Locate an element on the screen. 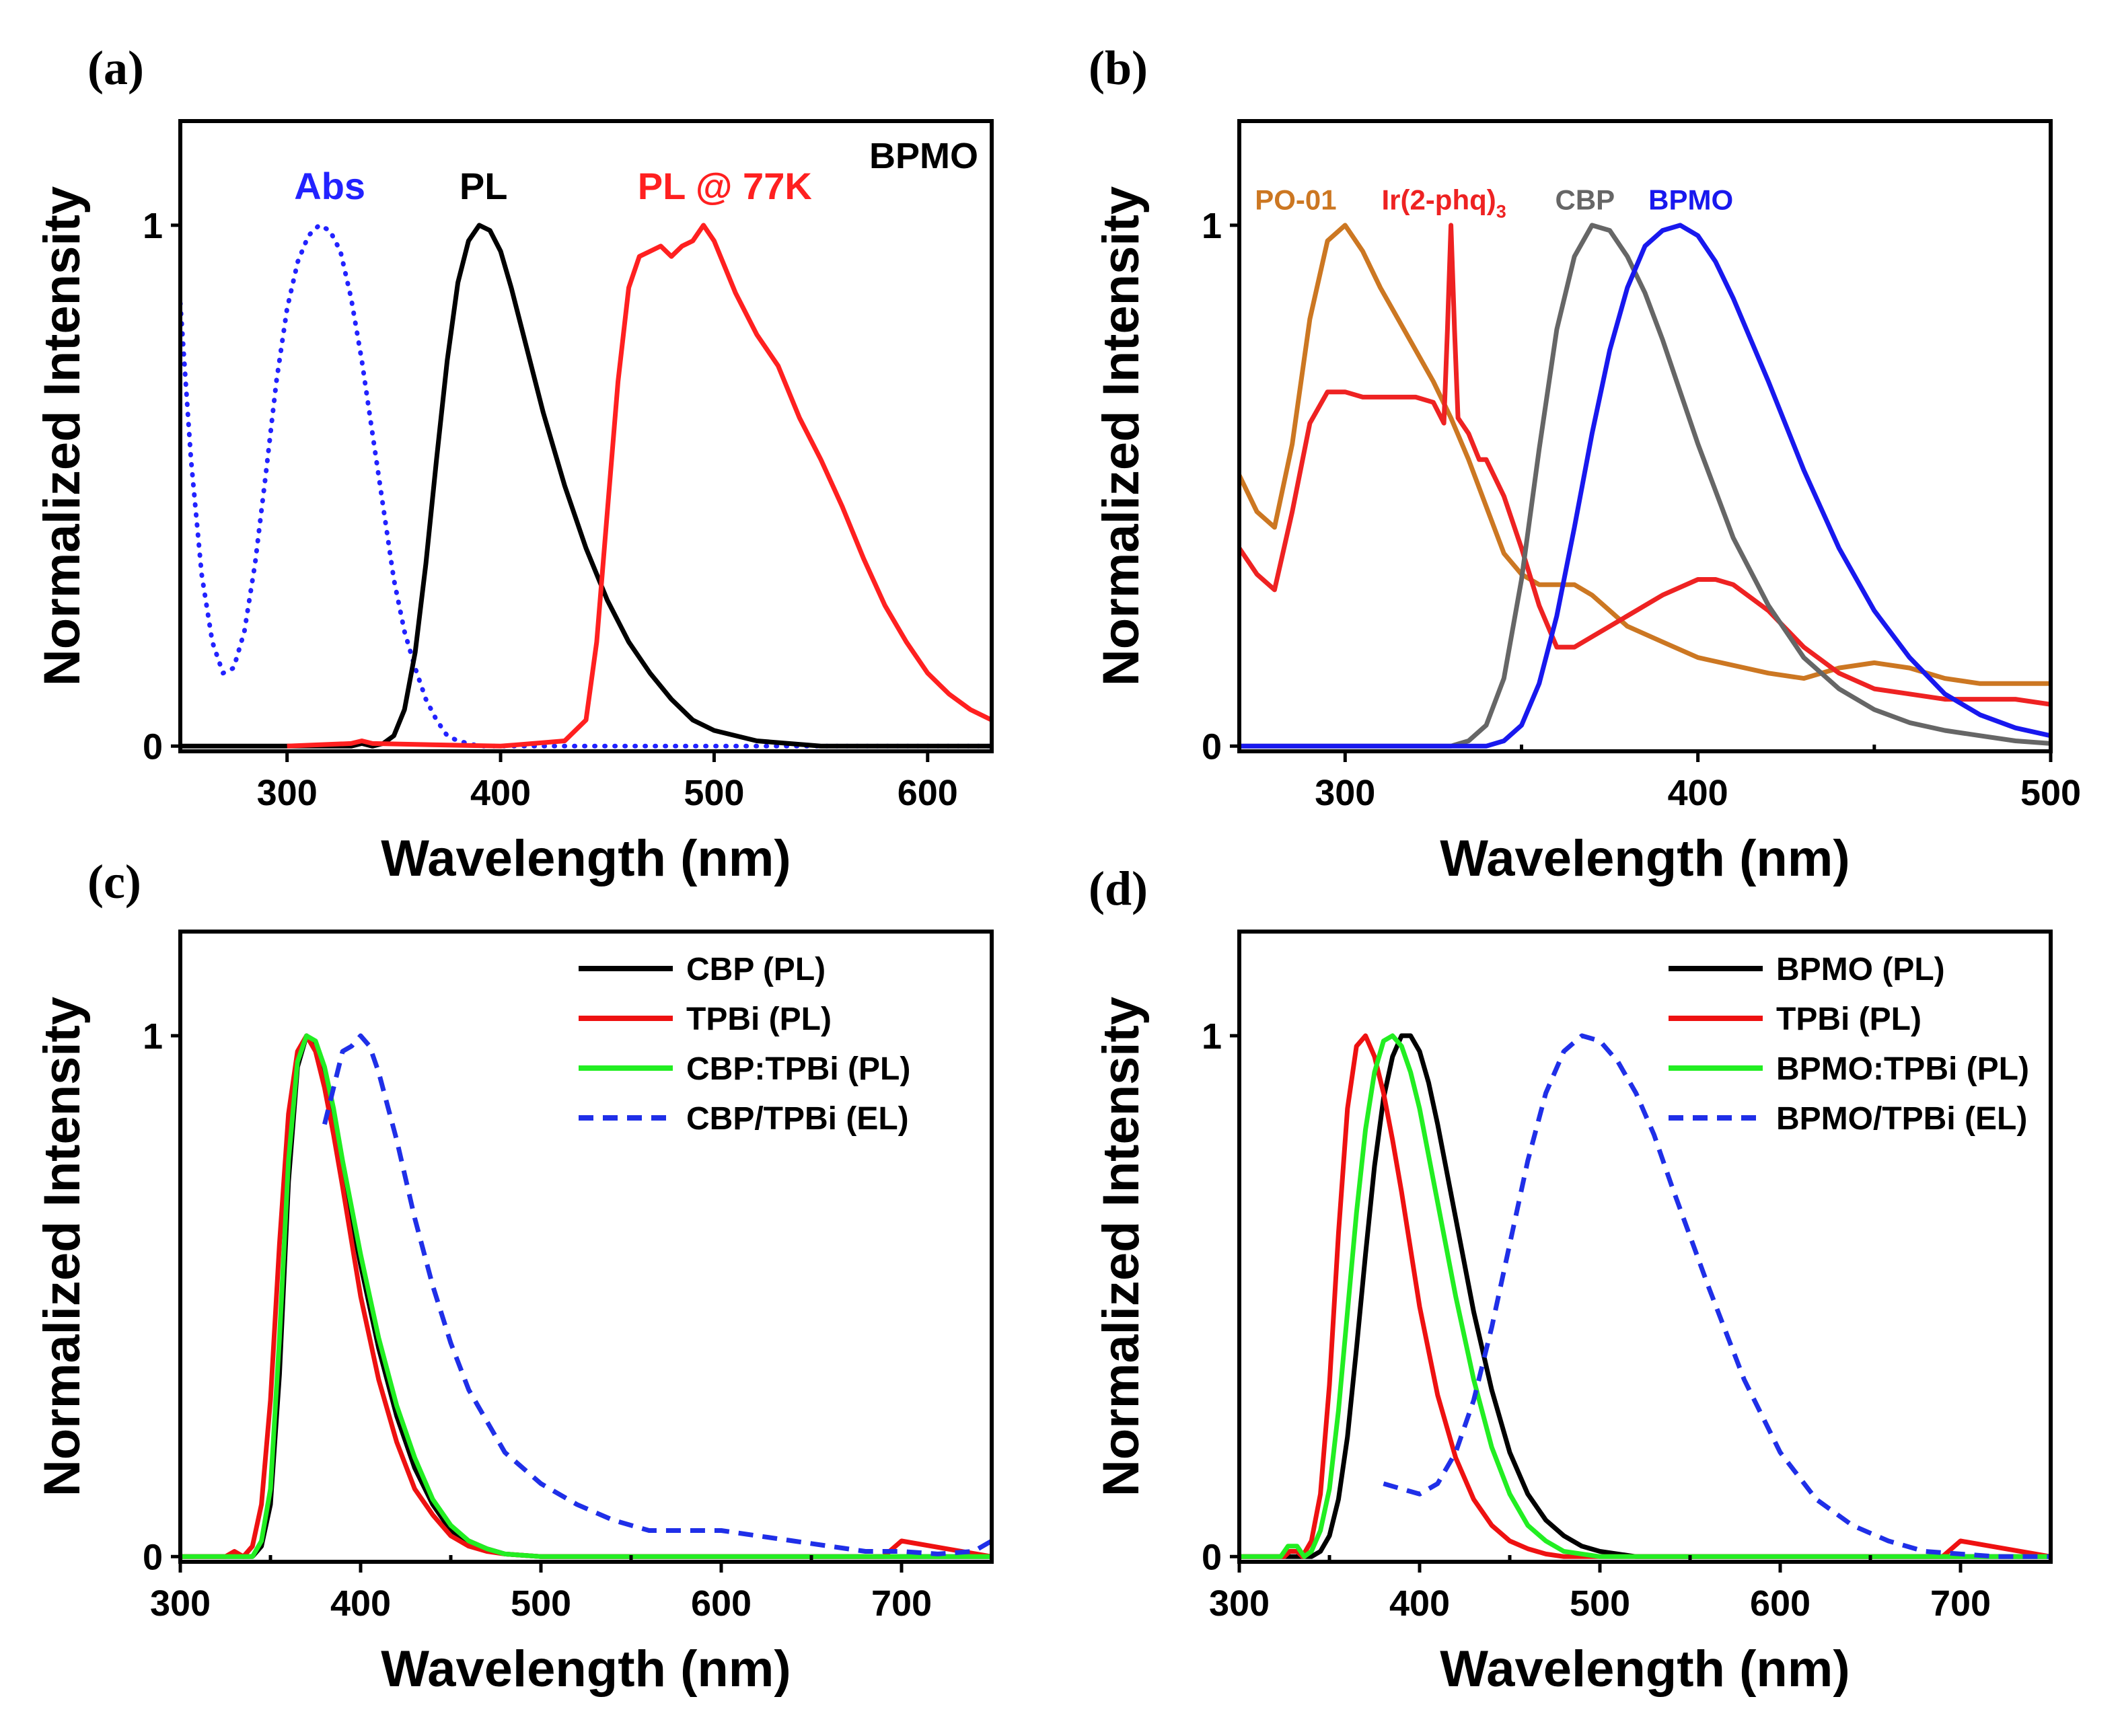  series-label-text: Ir(2-phq) is located at coordinates (1438, 200).